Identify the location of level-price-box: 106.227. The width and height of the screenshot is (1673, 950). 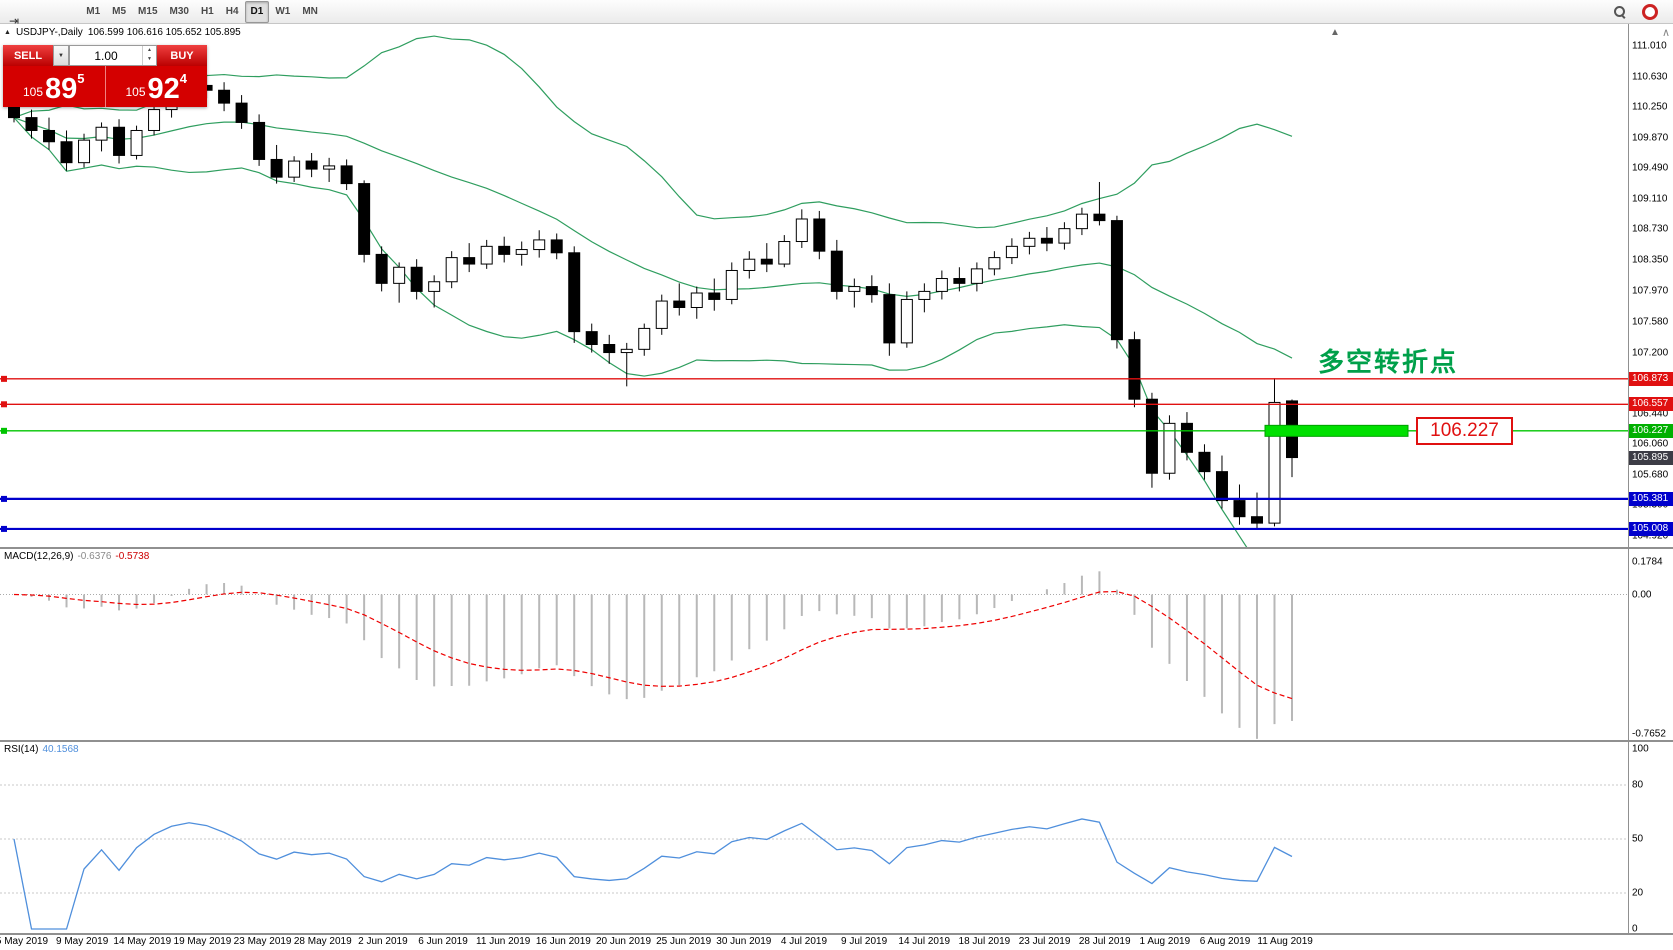
(1651, 430).